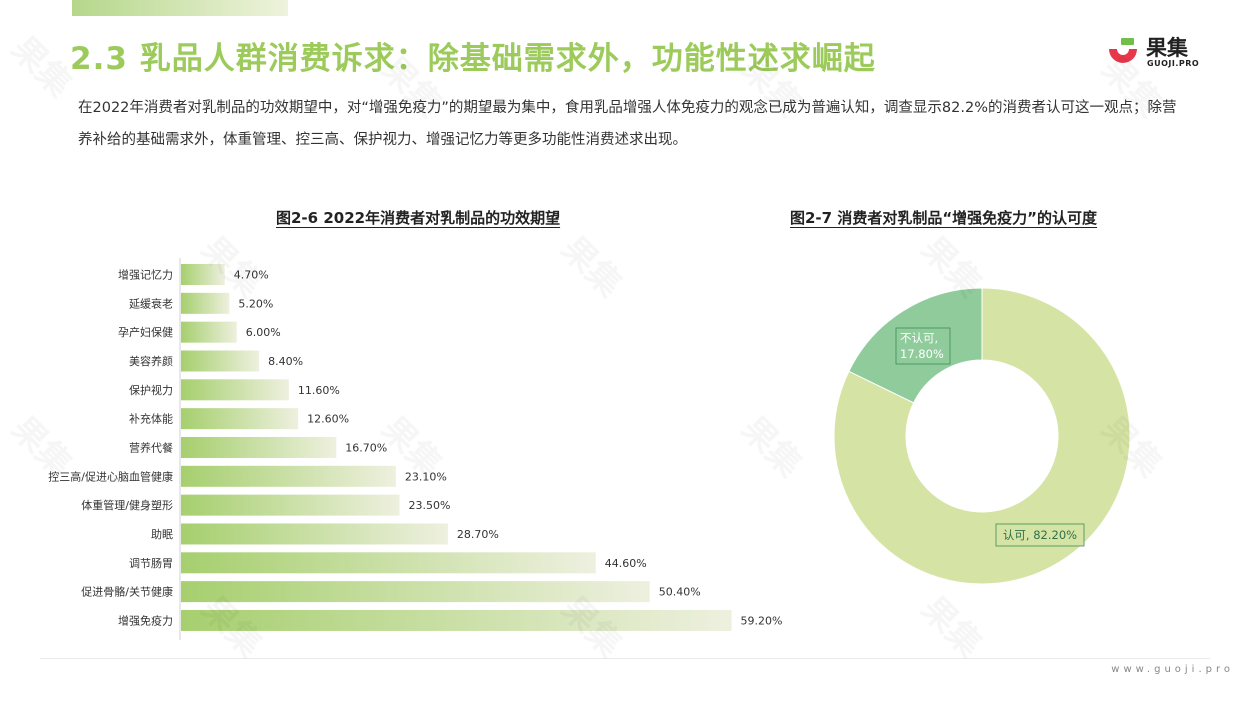  Describe the element at coordinates (251, 275) in the screenshot. I see `bar-value-label: 4.70%` at that location.